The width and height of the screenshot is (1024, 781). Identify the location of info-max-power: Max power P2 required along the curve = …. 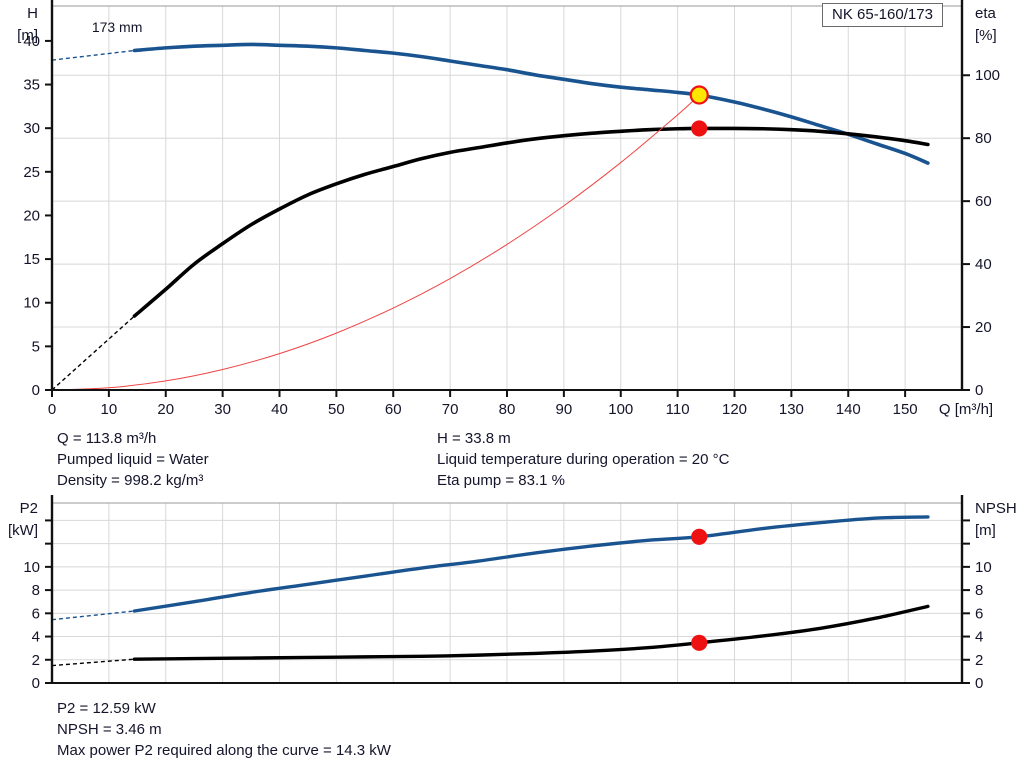
(224, 750).